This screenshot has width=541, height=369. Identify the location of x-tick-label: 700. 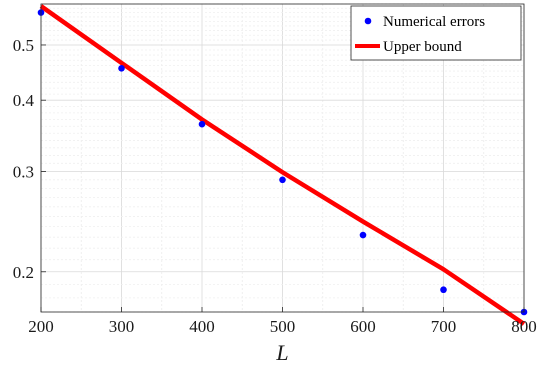
(444, 326).